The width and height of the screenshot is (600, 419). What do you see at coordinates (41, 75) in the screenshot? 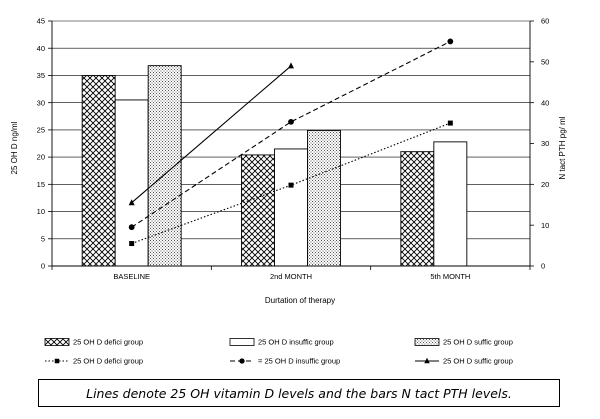
I see `left-tick-label: 35` at bounding box center [41, 75].